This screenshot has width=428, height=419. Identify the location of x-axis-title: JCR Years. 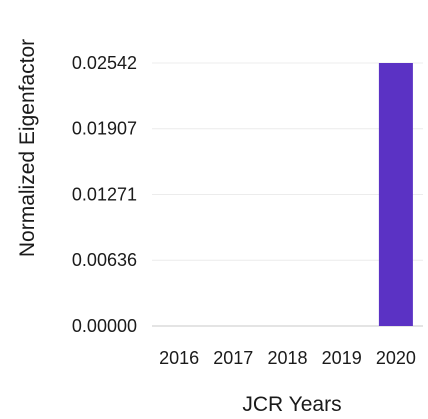
(291, 404).